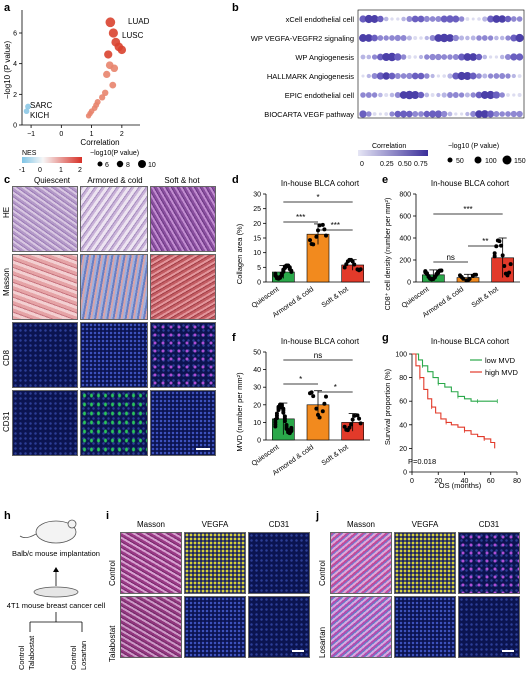 Image resolution: width=527 pixels, height=684 pixels. Describe the element at coordinates (389, 146) in the screenshot. I see `legend-corr-title: Correlation` at that location.